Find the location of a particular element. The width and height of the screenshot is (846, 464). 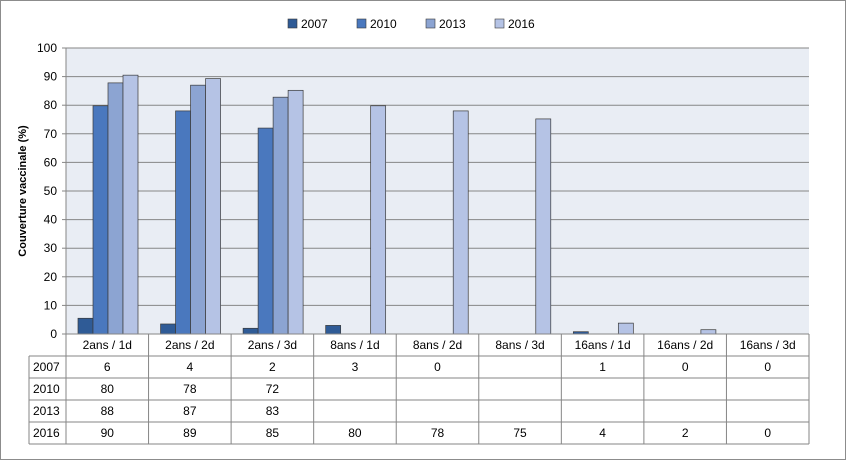

category-label: 2ans / 3d is located at coordinates (272, 345).